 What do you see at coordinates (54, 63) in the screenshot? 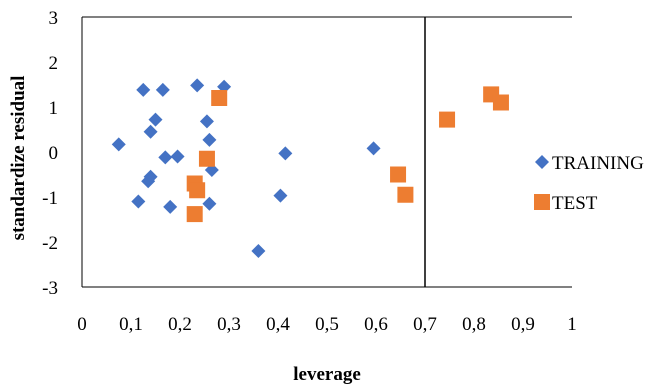
I see `y-tick-label: 2` at bounding box center [54, 63].